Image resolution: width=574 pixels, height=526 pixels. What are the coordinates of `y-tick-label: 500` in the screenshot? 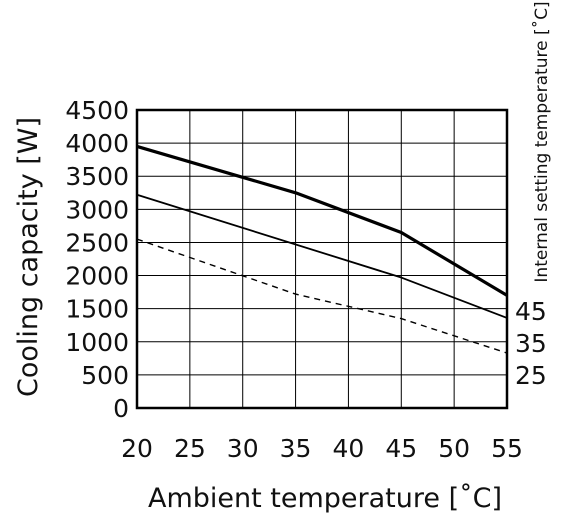 It's located at (105, 375).